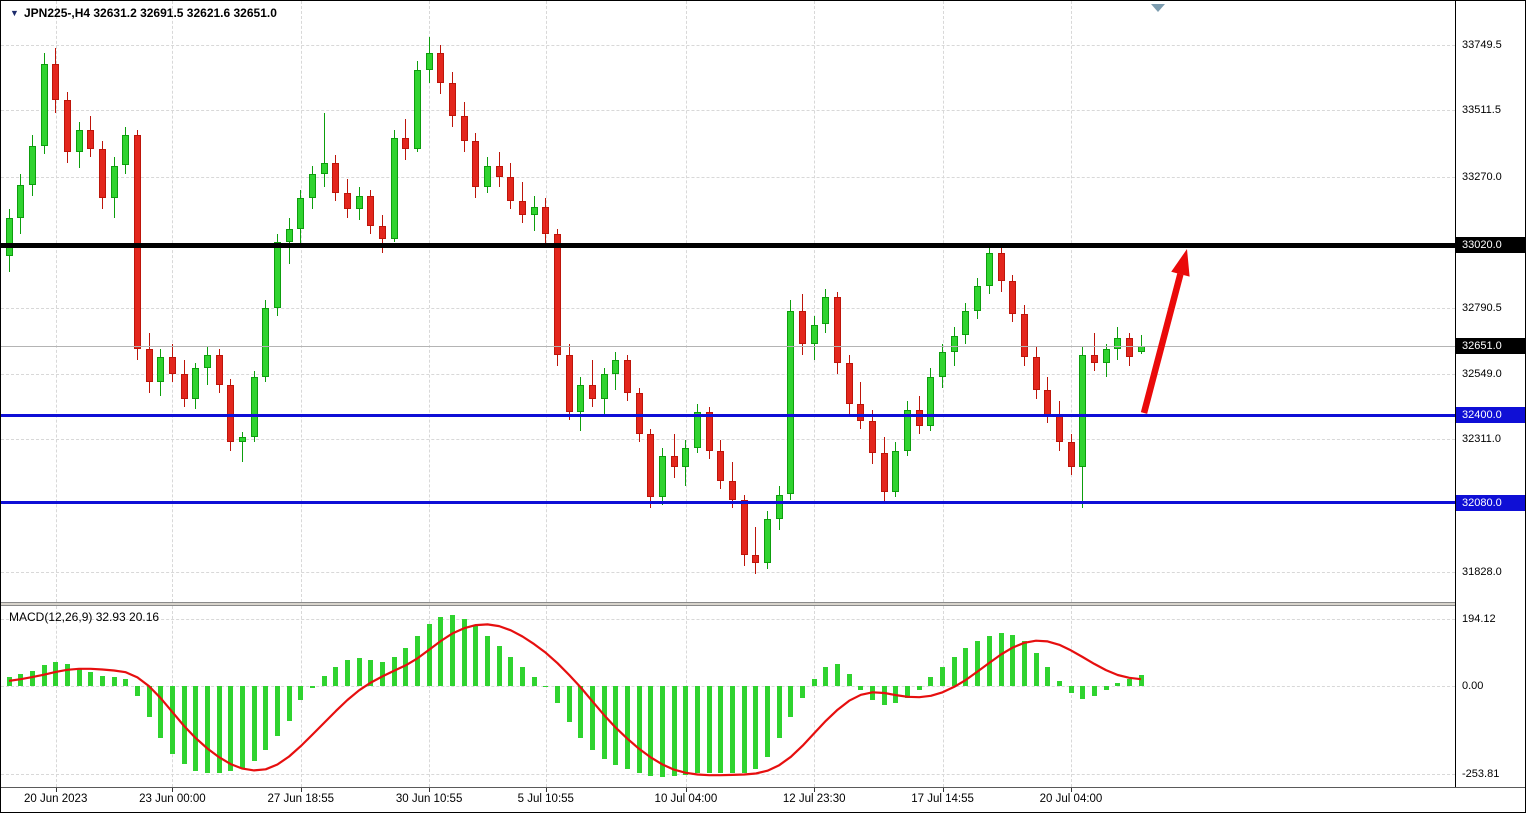  What do you see at coordinates (1473, 686) in the screenshot?
I see `macd-axis-label: 0.00` at bounding box center [1473, 686].